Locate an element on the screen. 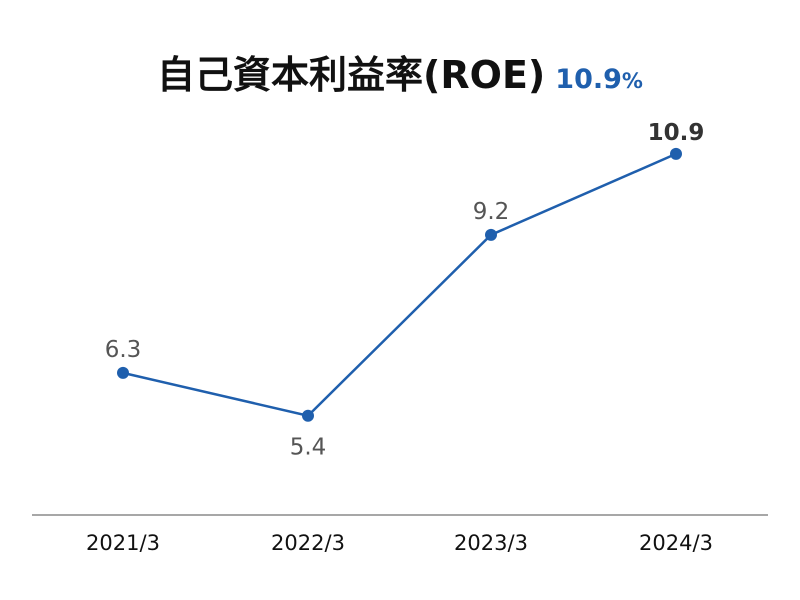 Image resolution: width=800 pixels, height=600 pixels. x-tick-label-2024-3: 2024/3 is located at coordinates (676, 543).